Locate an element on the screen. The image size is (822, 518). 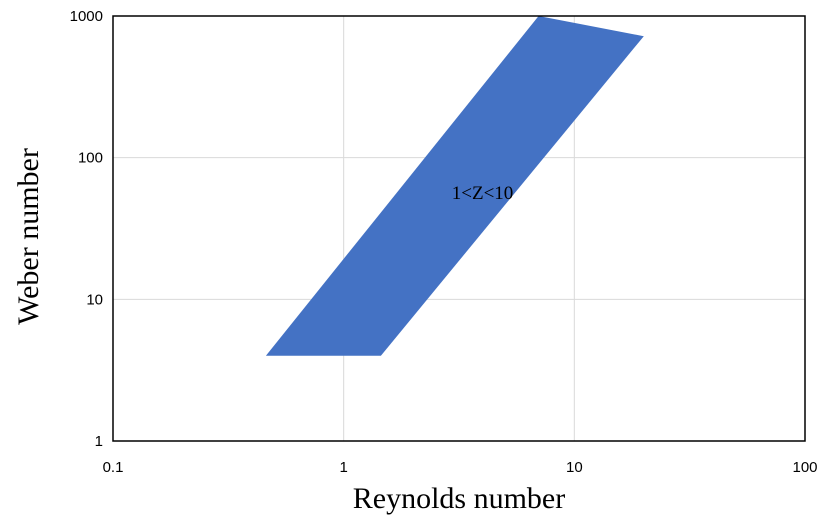
y-tick-label: 1 is located at coordinates (99, 441).